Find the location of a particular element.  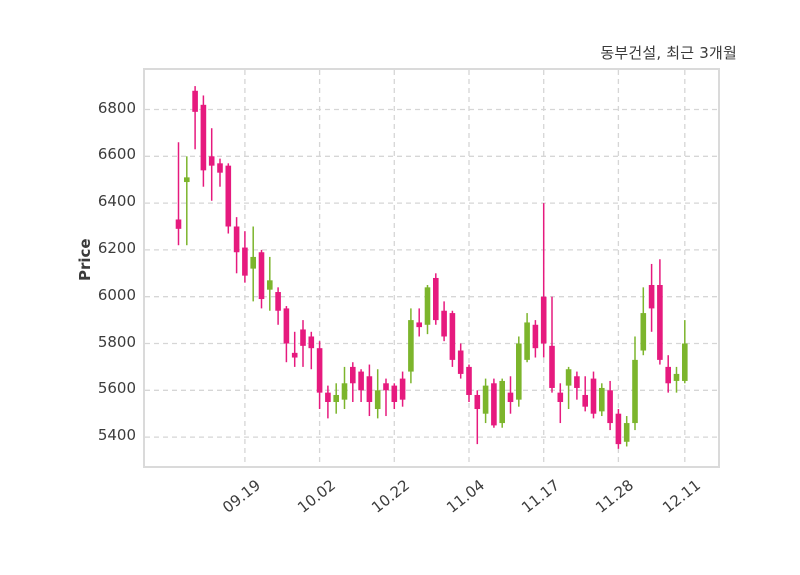

x-tick-label: 10.02 is located at coordinates (316, 496).